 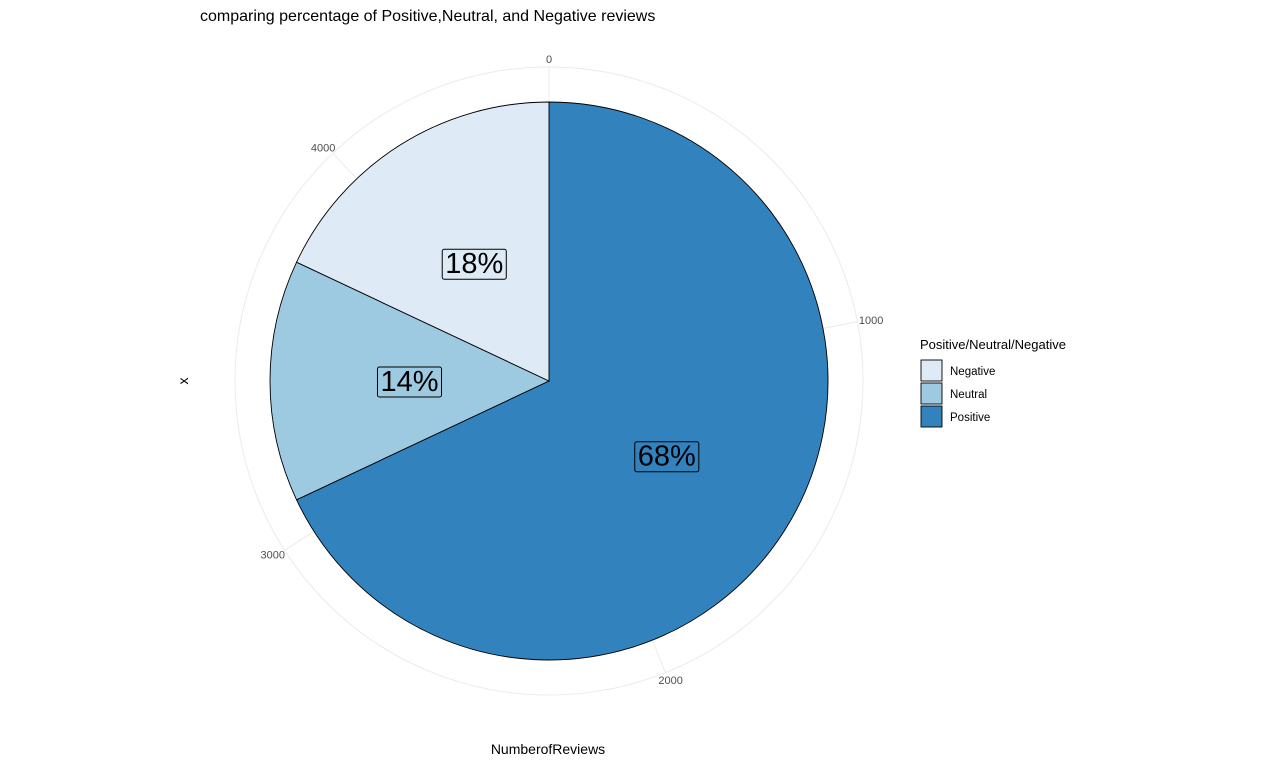 I want to click on y-axis-title: x, so click(x=183, y=381).